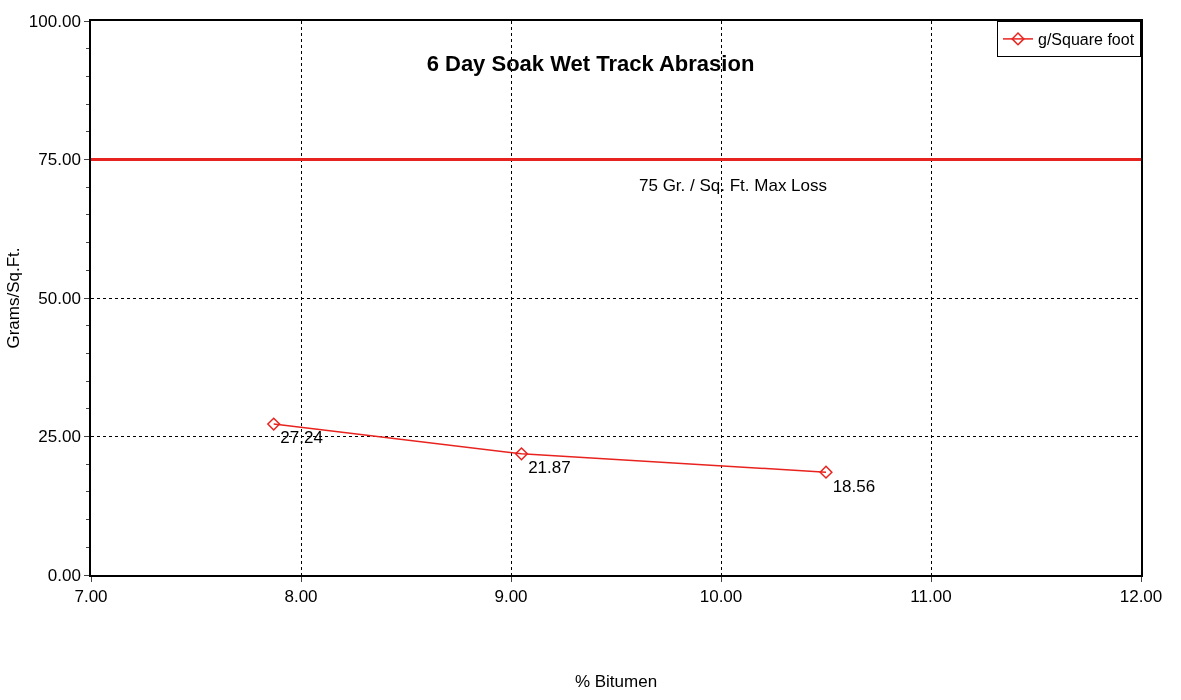 The height and width of the screenshot is (700, 1181). What do you see at coordinates (1141, 597) in the screenshot?
I see `x-tick-label: 12.00` at bounding box center [1141, 597].